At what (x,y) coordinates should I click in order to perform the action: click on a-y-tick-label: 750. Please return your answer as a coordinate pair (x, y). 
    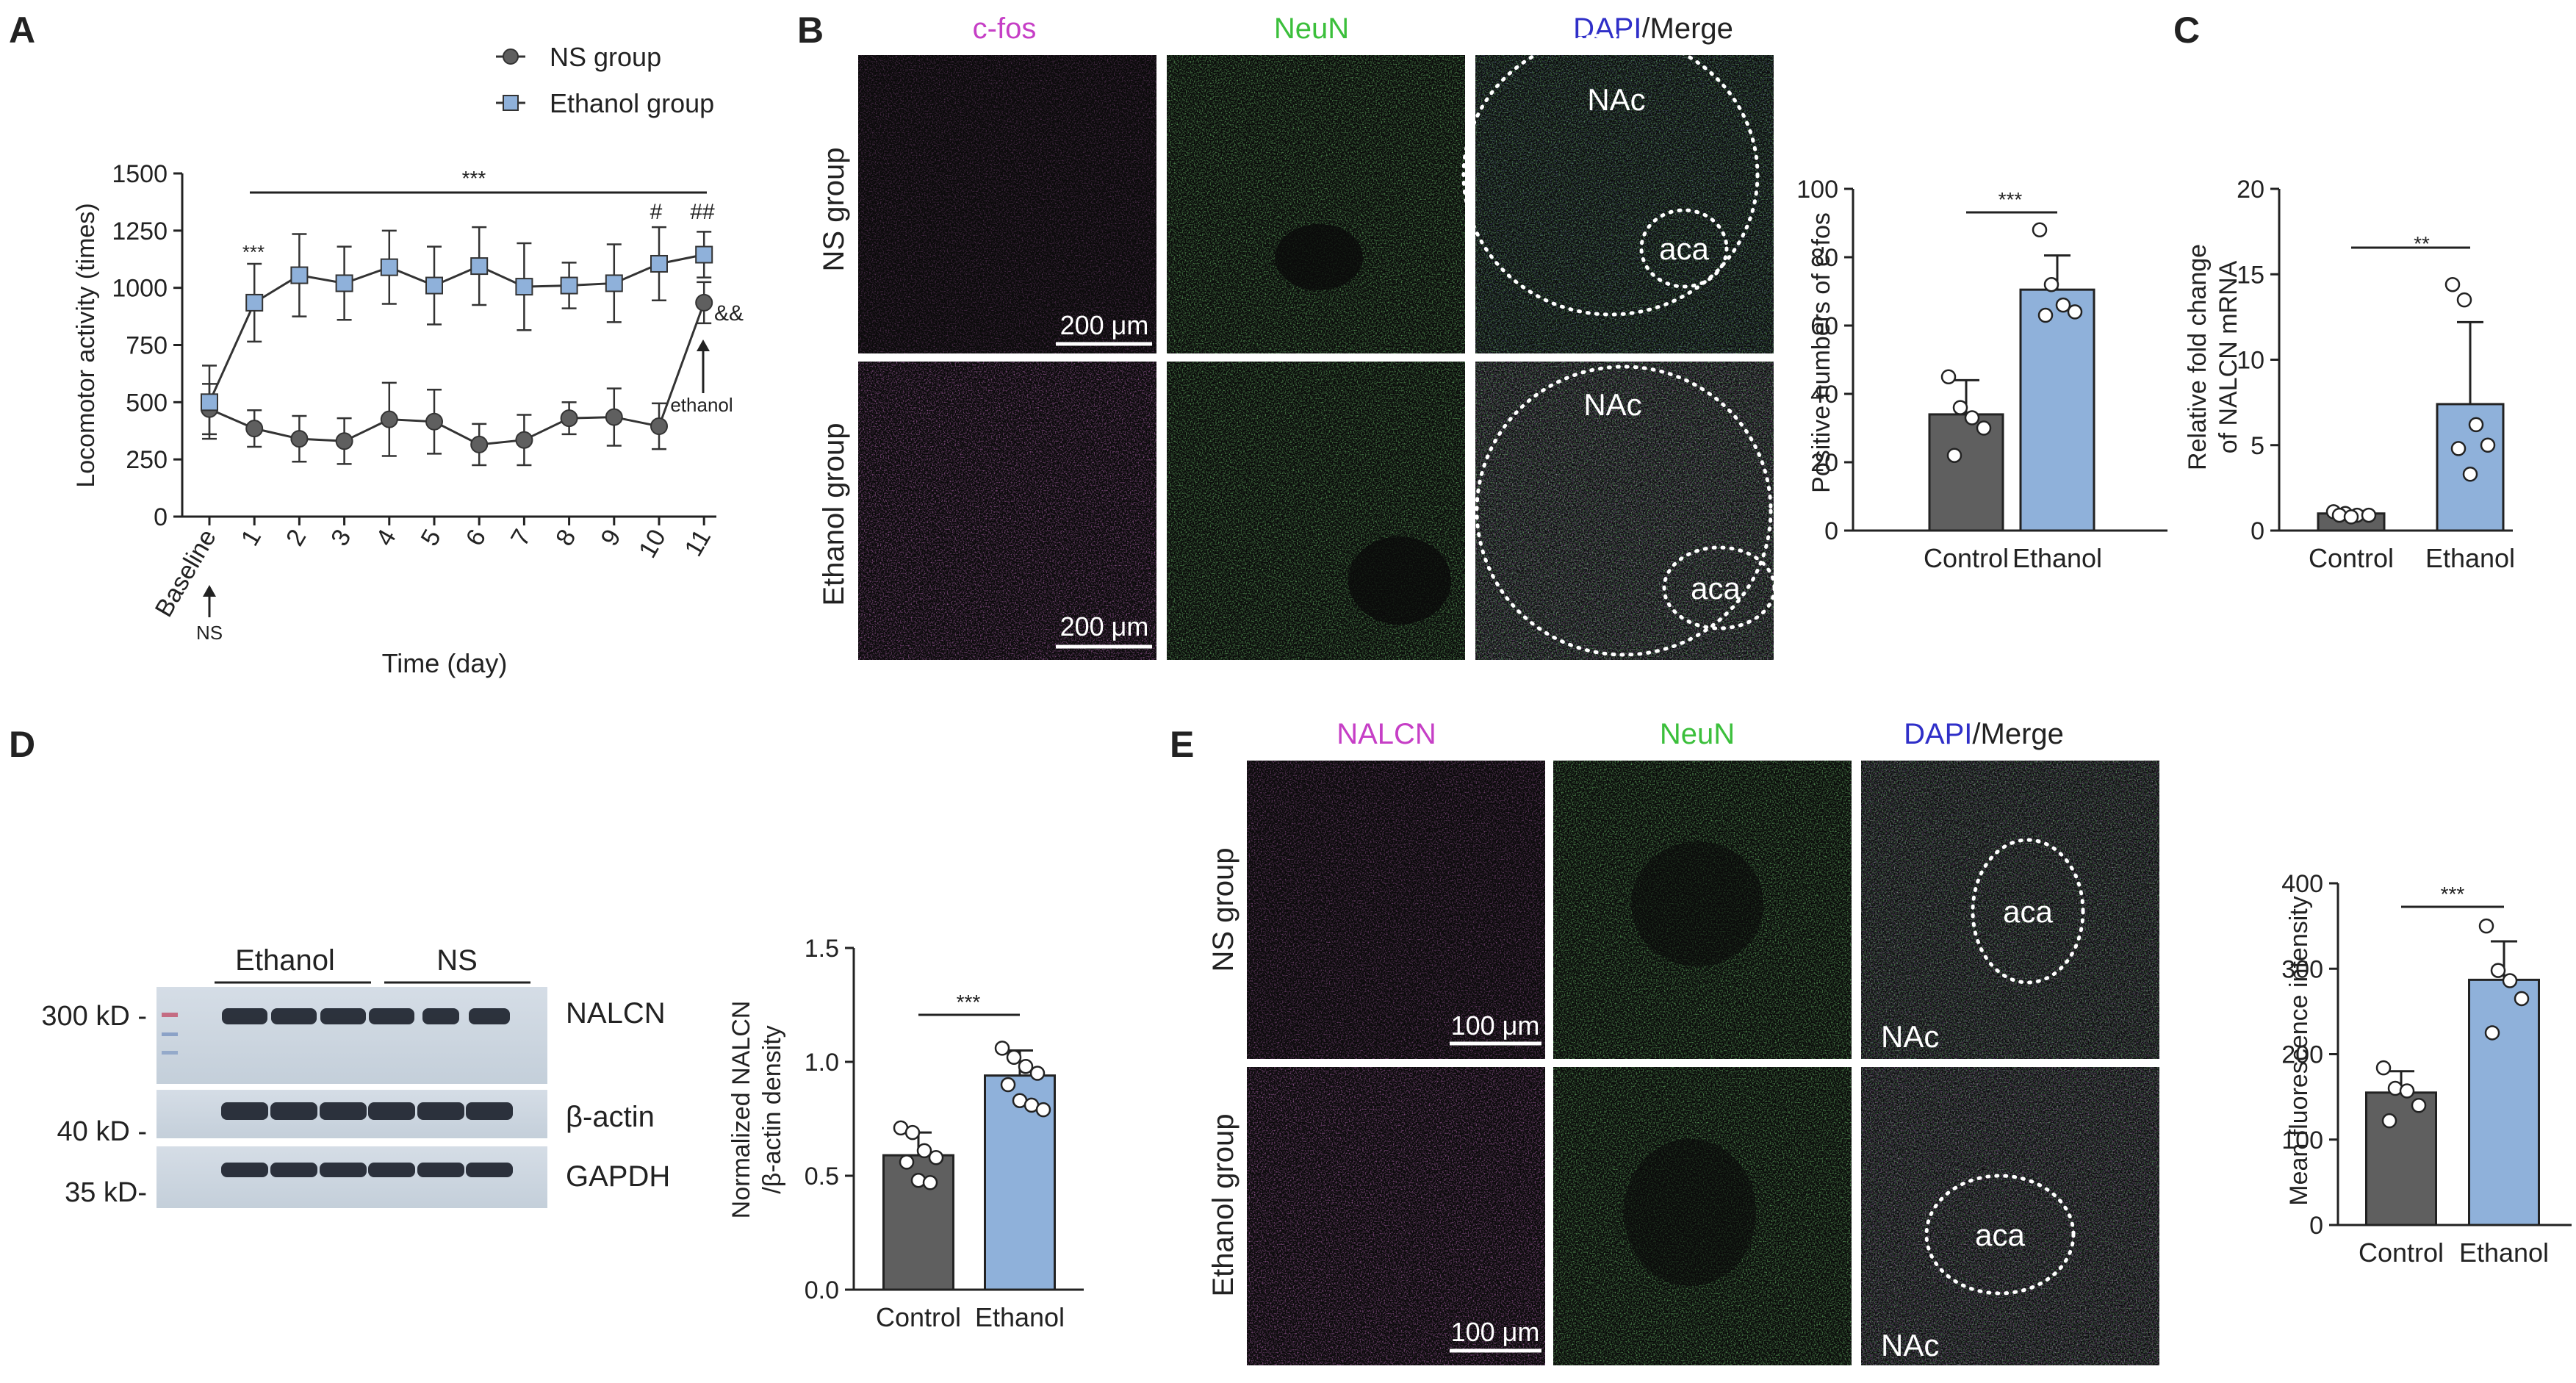
    Looking at the image, I should click on (147, 346).